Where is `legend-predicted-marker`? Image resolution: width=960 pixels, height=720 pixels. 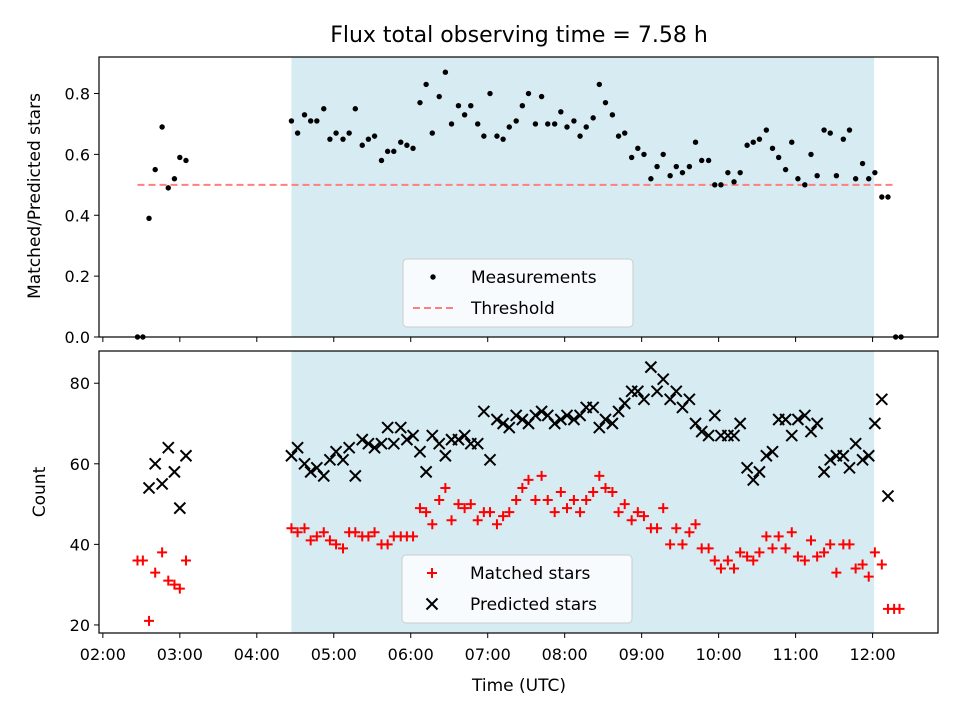 legend-predicted-marker is located at coordinates (432, 604).